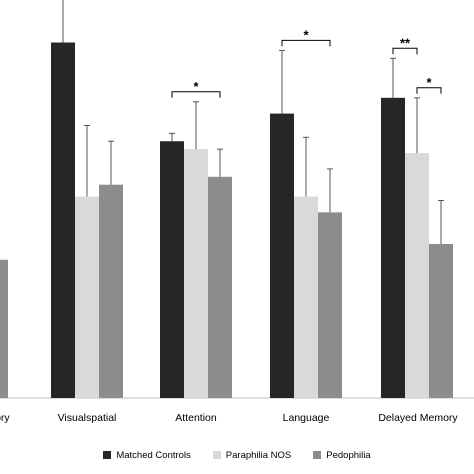  Describe the element at coordinates (258, 455) in the screenshot. I see `legend-label: Paraphilia NOS` at that location.